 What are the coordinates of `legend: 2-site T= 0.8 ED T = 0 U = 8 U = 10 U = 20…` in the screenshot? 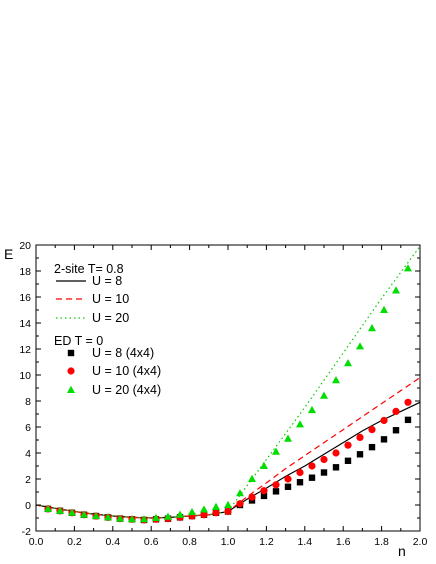 It's located at (107, 329).